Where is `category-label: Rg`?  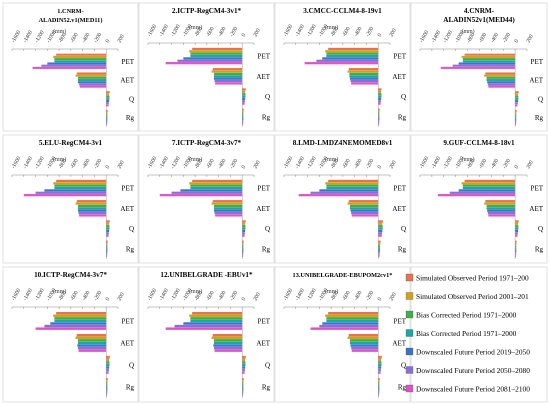
category-label: Rg is located at coordinates (266, 388).